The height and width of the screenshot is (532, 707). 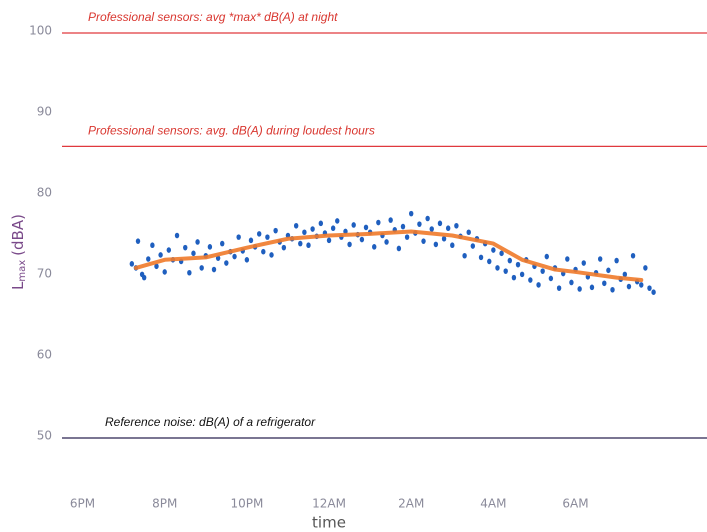 I want to click on y-tick-label: 70, so click(x=44, y=274).